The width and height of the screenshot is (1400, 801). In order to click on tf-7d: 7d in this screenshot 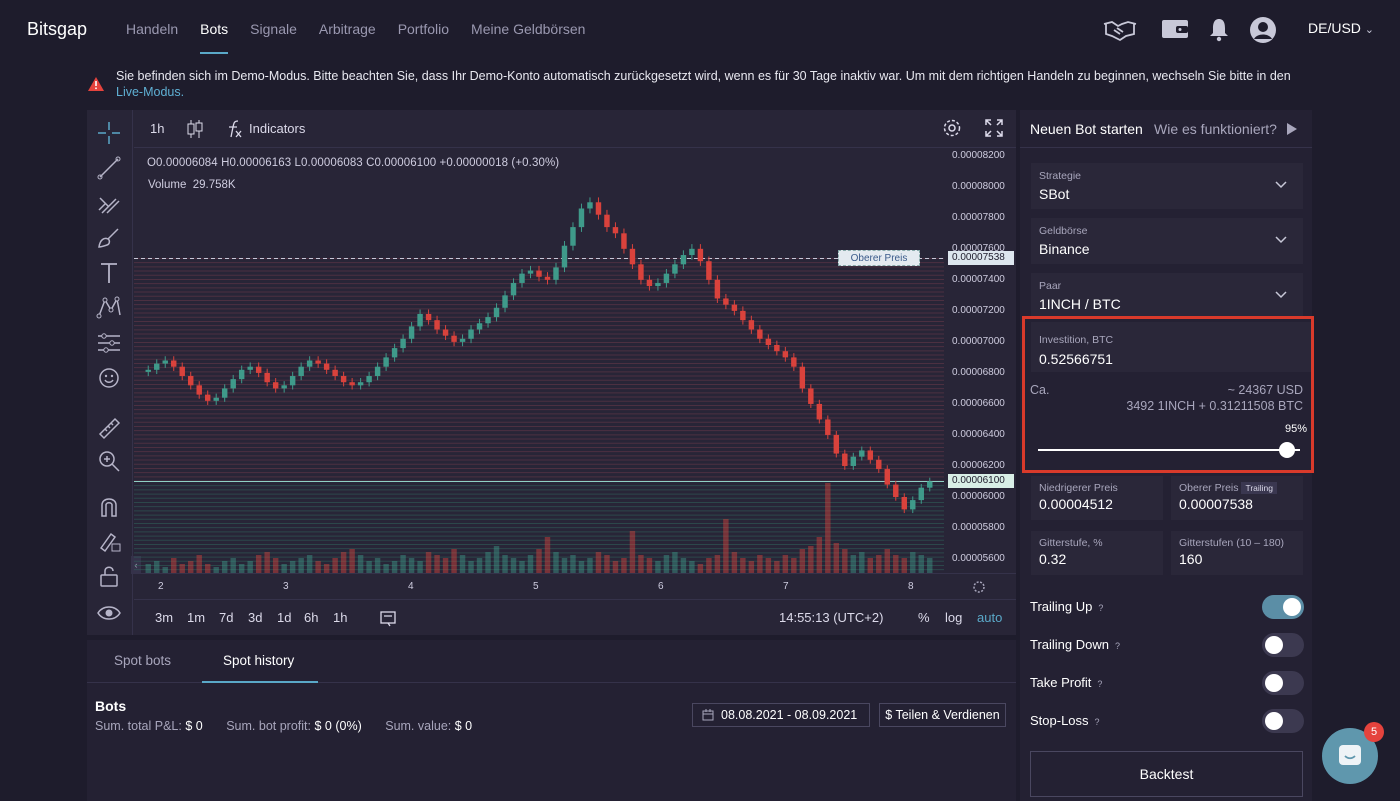, I will do `click(226, 617)`.